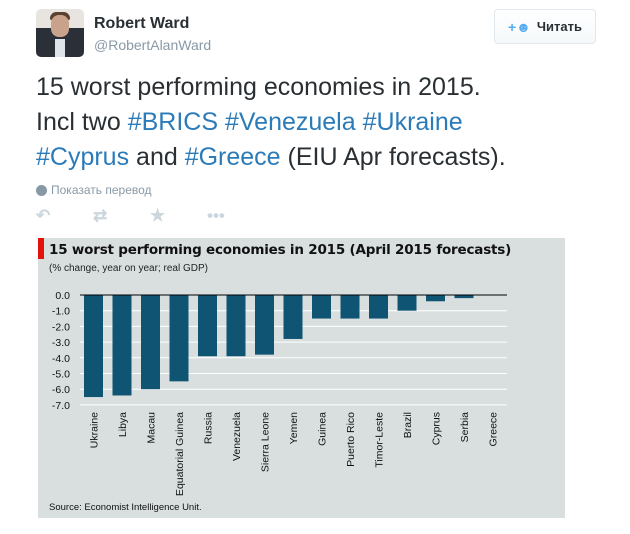 The image size is (630, 534). I want to click on chart-accent-bar, so click(41, 248).